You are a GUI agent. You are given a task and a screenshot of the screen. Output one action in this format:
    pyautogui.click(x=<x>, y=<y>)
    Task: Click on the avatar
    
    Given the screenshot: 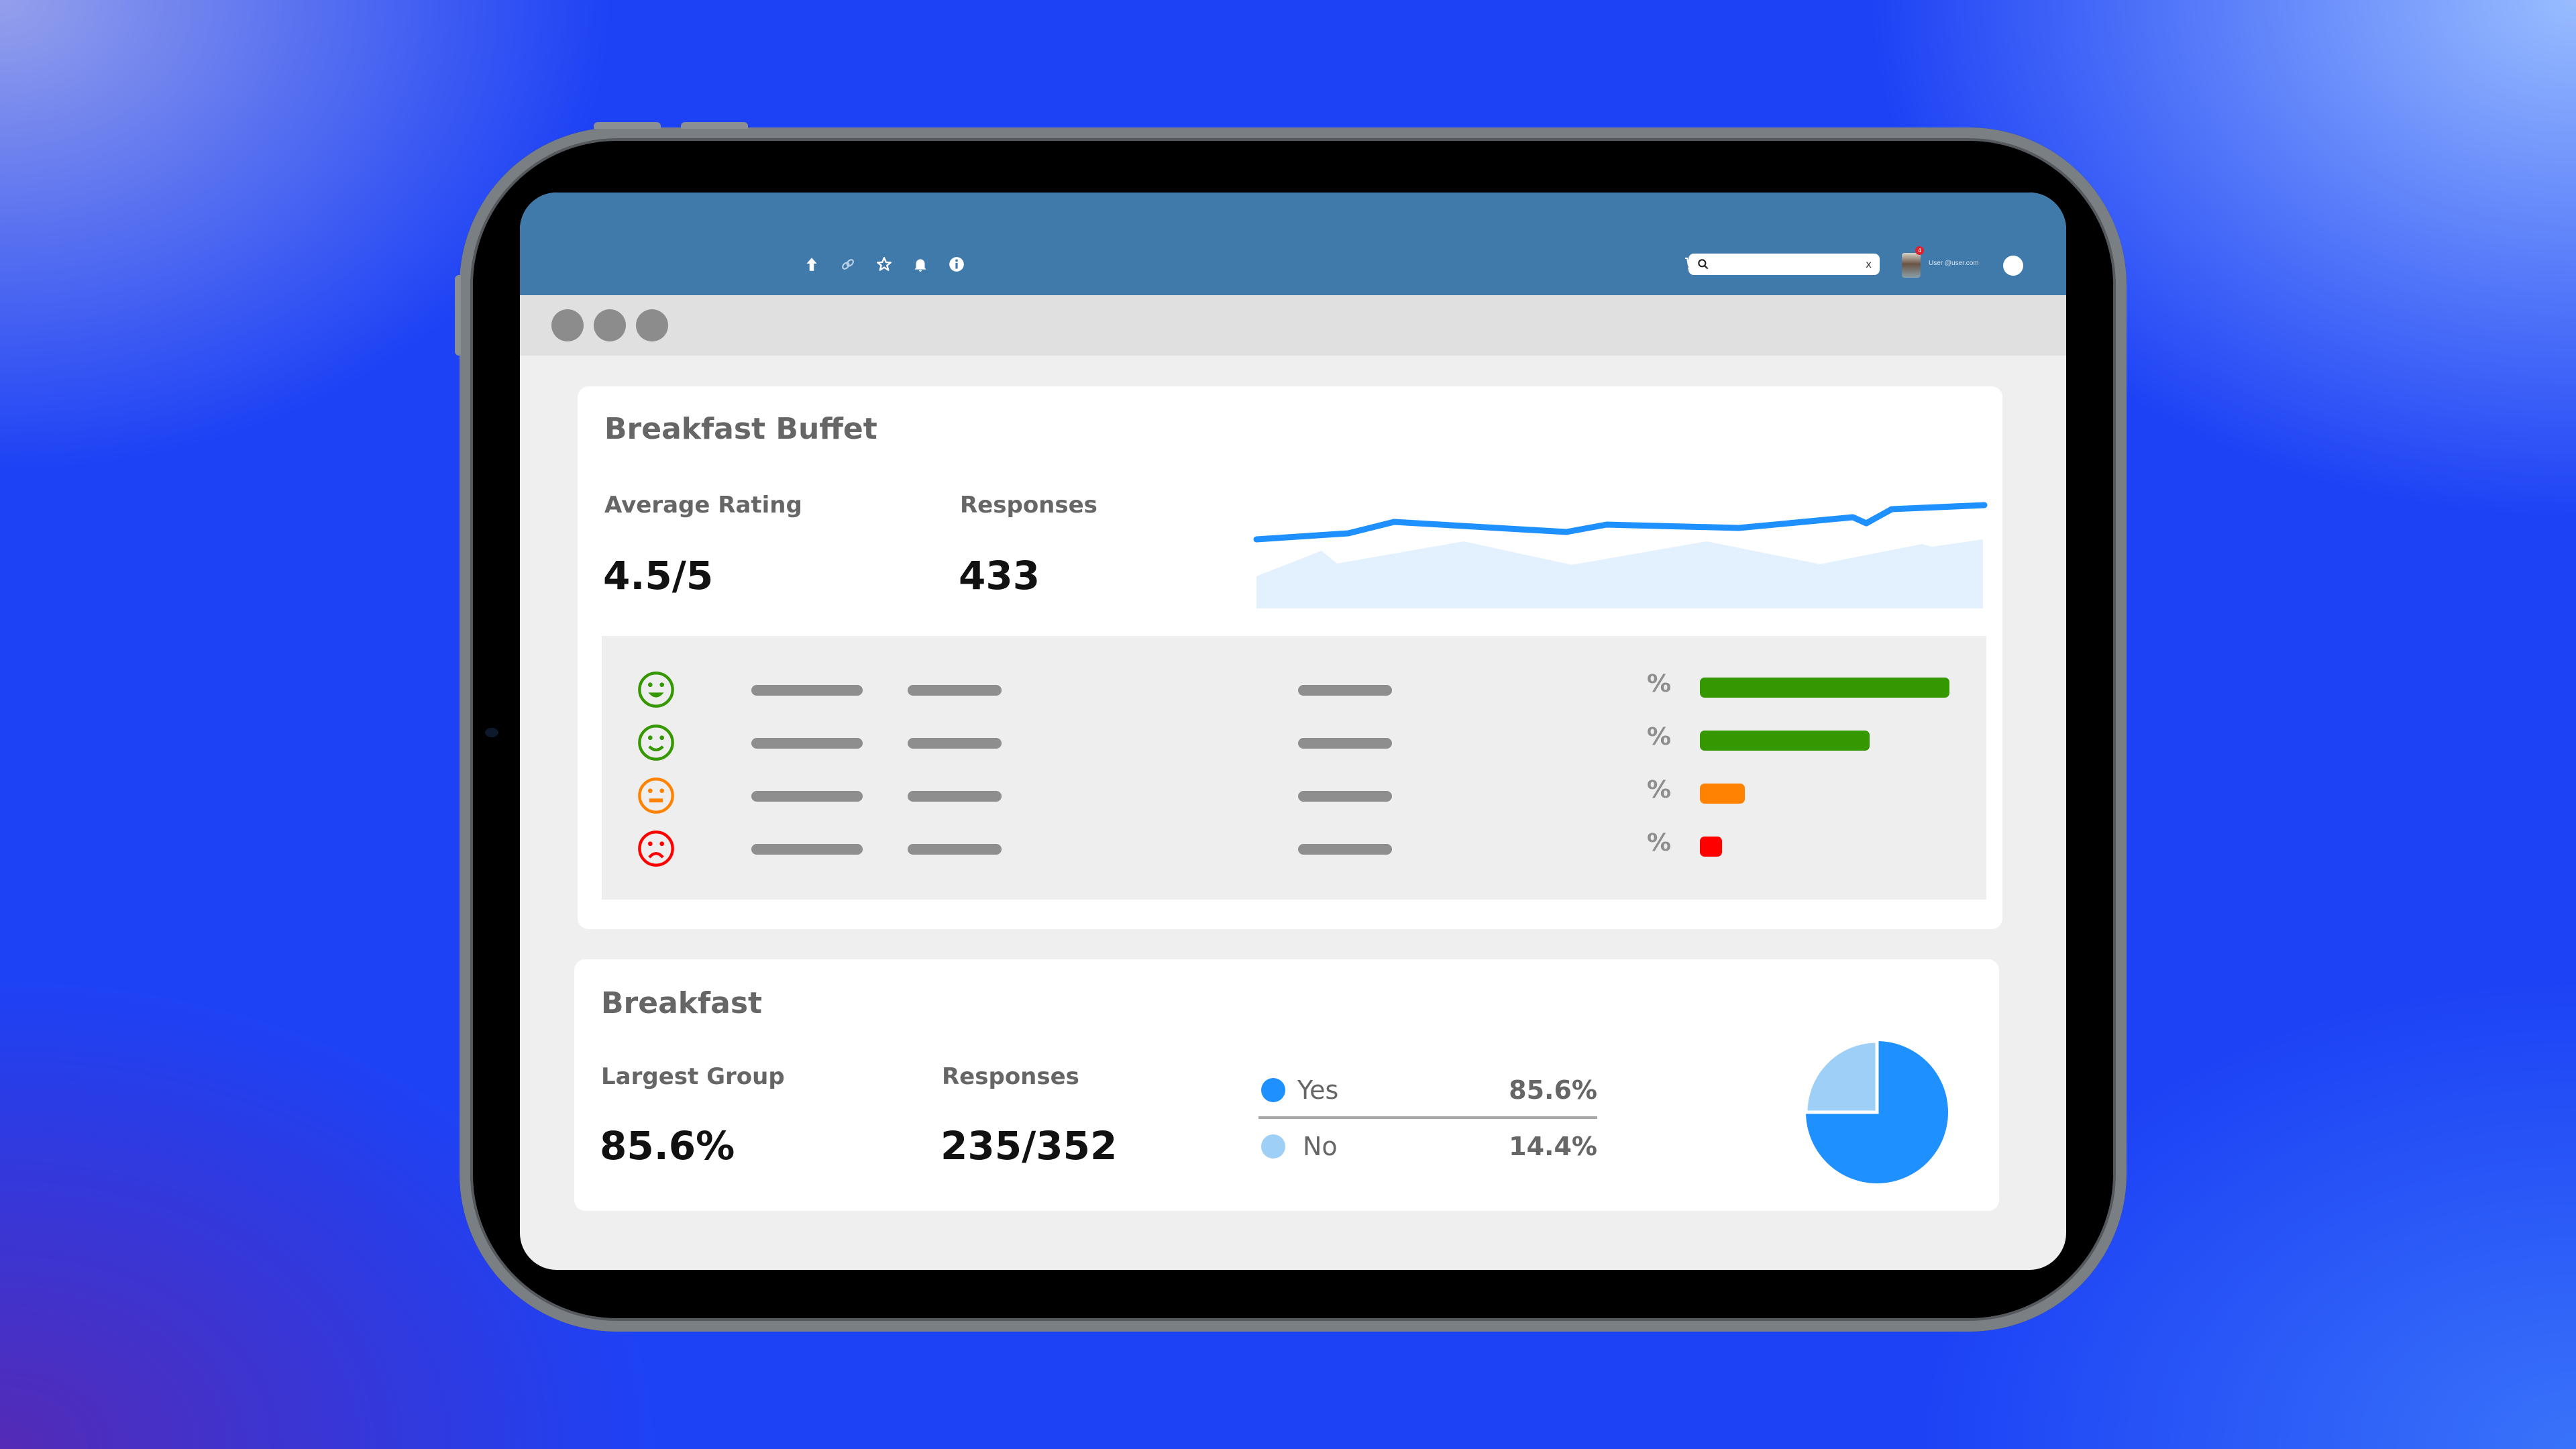 What is the action you would take?
    pyautogui.click(x=1911, y=265)
    